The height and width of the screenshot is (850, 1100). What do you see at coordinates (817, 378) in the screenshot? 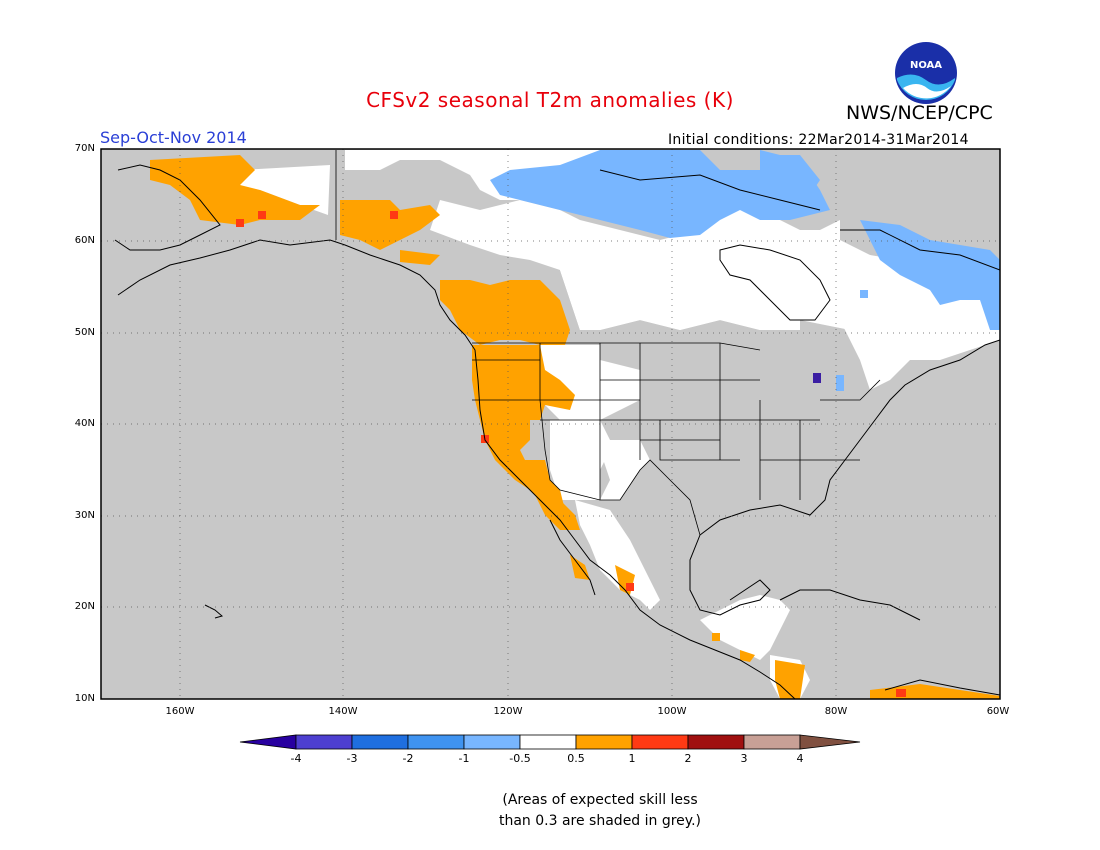
I see `strong-cold-cell` at bounding box center [817, 378].